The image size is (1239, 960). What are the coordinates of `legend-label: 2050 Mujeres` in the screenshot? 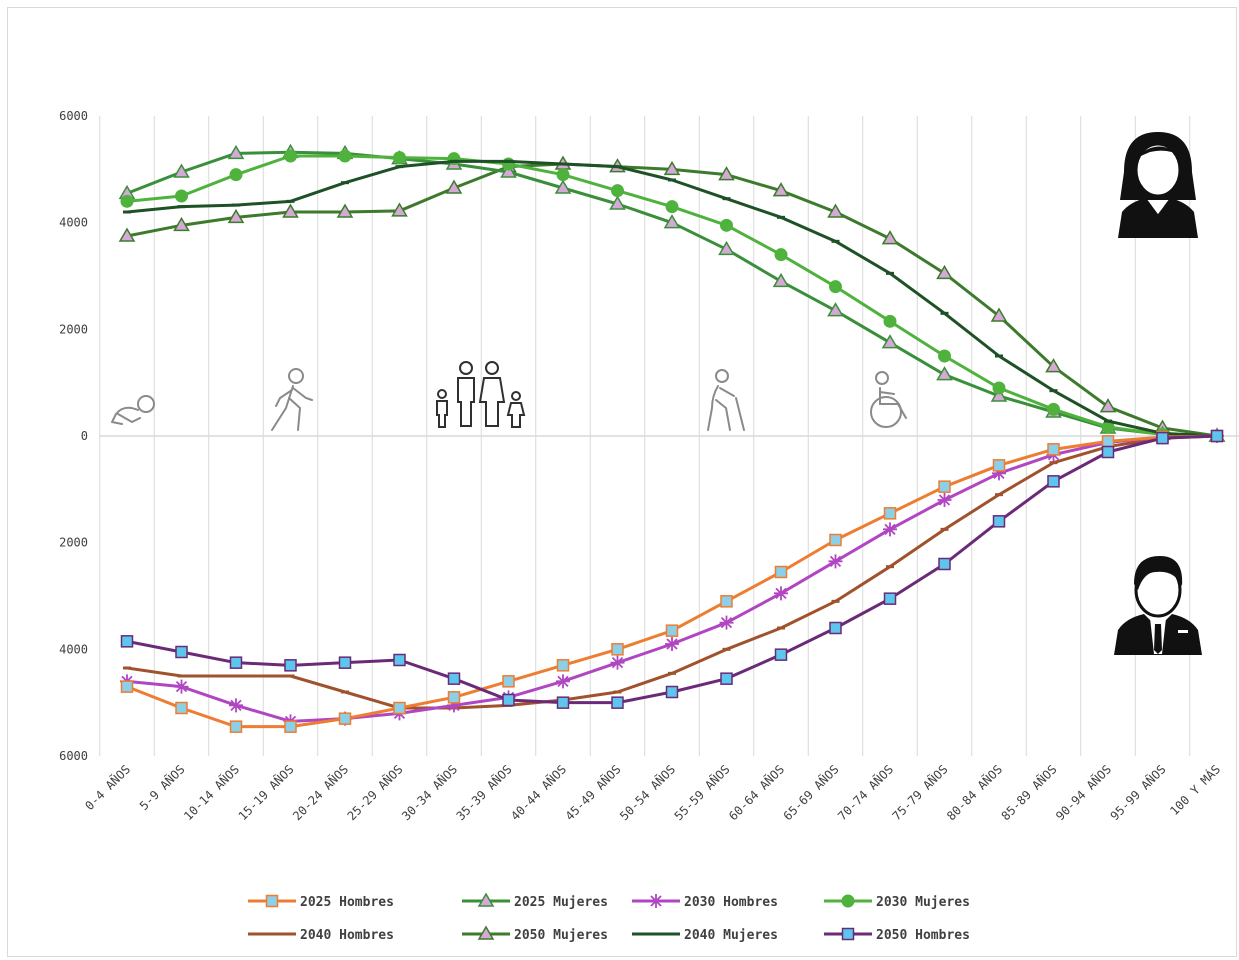 It's located at (561, 935).